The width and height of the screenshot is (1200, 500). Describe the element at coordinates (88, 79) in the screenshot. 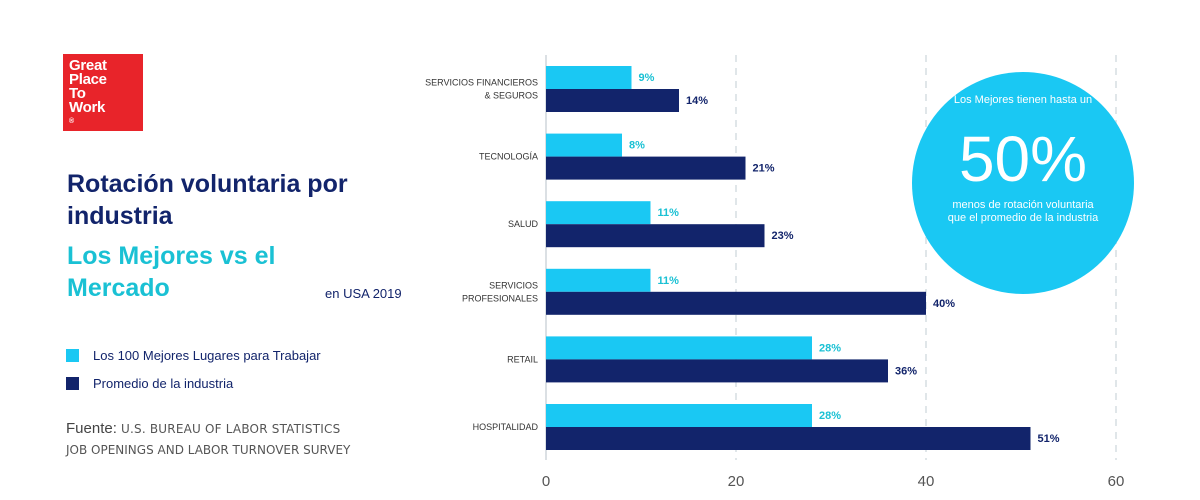

I see `logo-line-2: Place` at that location.